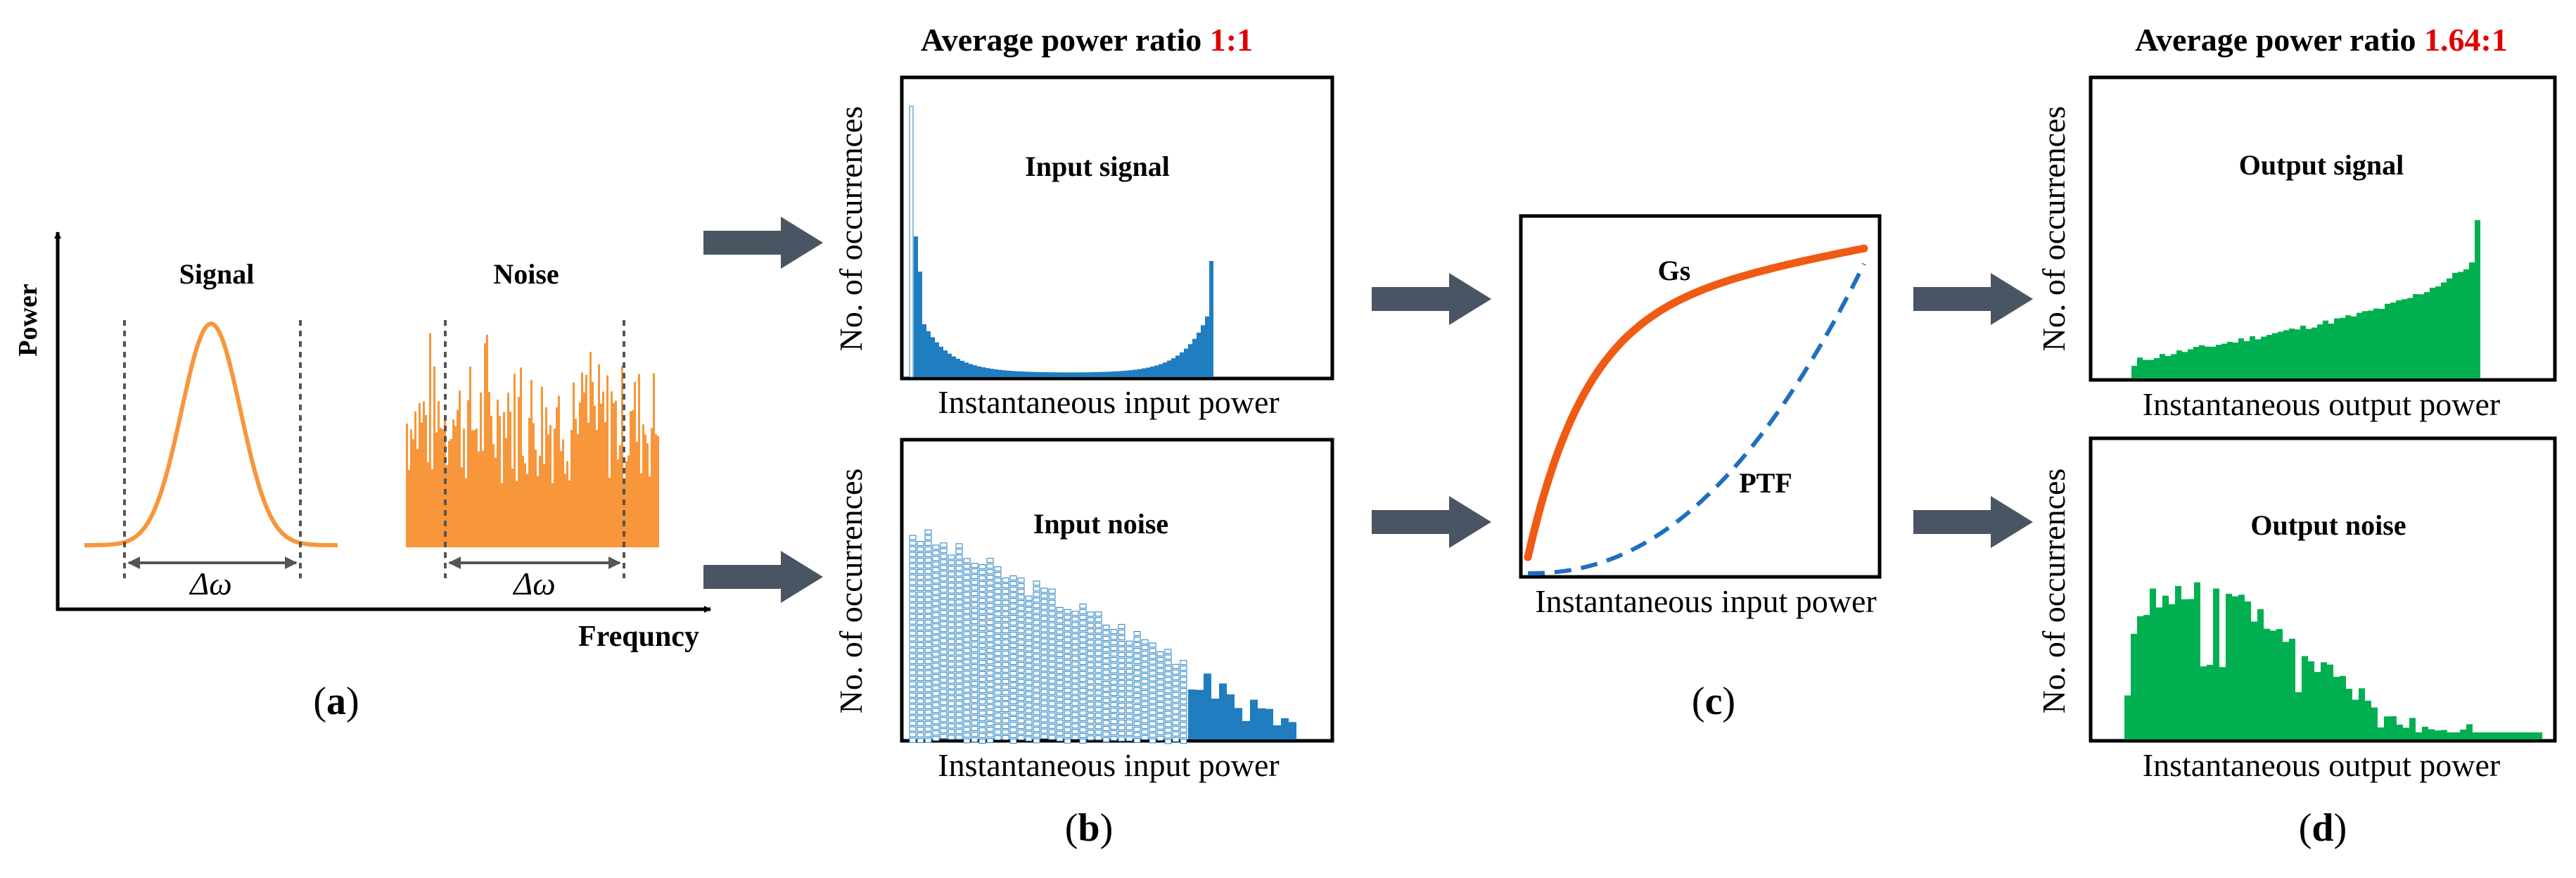  What do you see at coordinates (1097, 166) in the screenshot?
I see `input-signal-title: Input signal` at bounding box center [1097, 166].